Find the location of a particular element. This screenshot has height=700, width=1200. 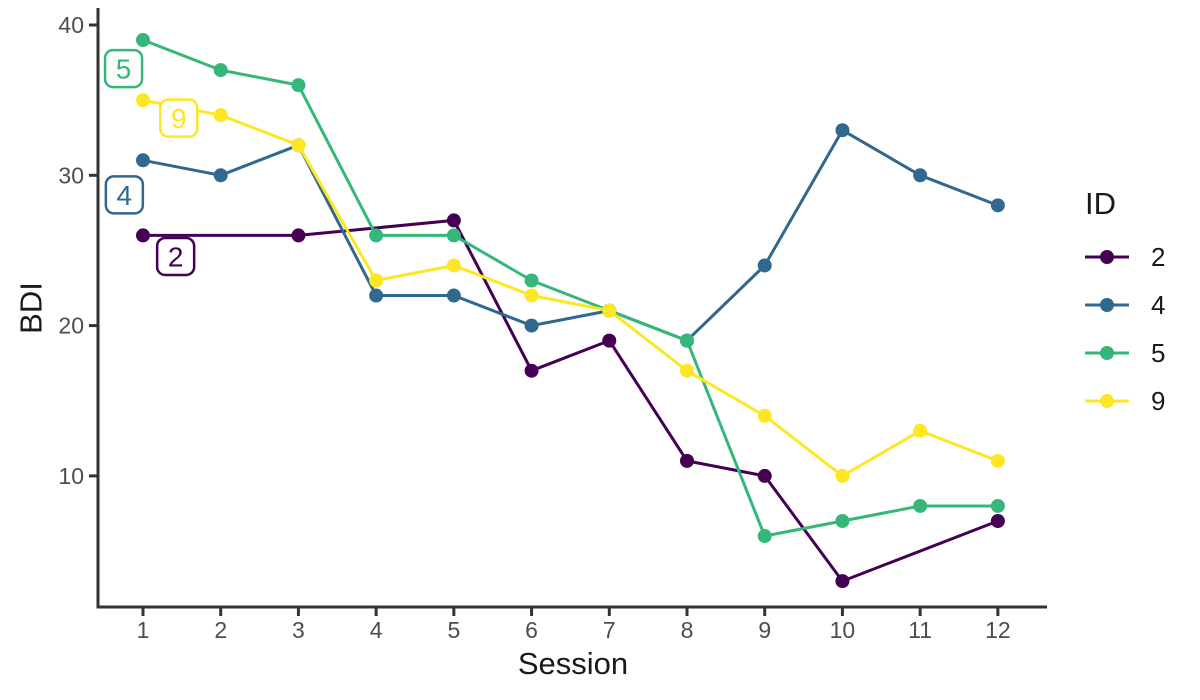

data-point-id4-session1 is located at coordinates (143, 160).